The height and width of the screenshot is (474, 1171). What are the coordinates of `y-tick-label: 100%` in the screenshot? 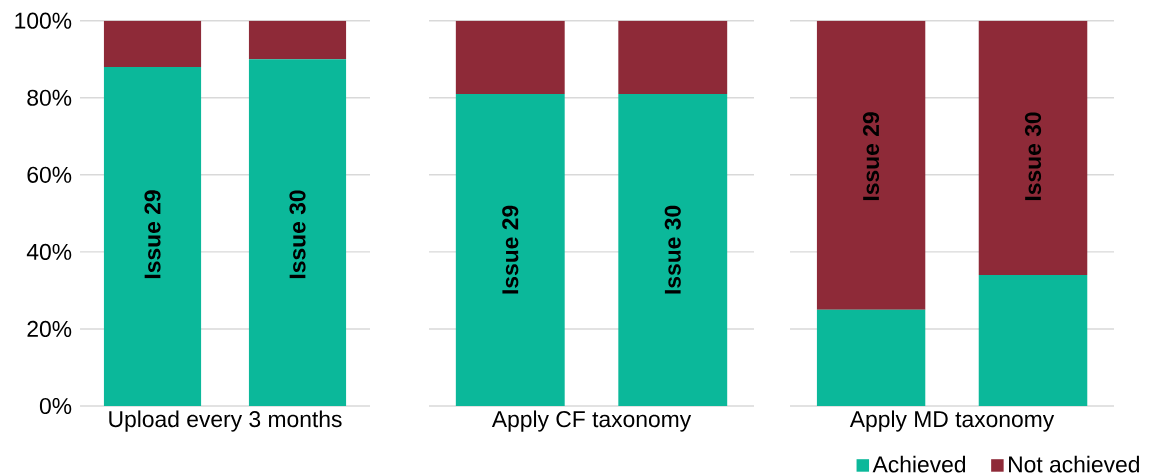 It's located at (43, 20).